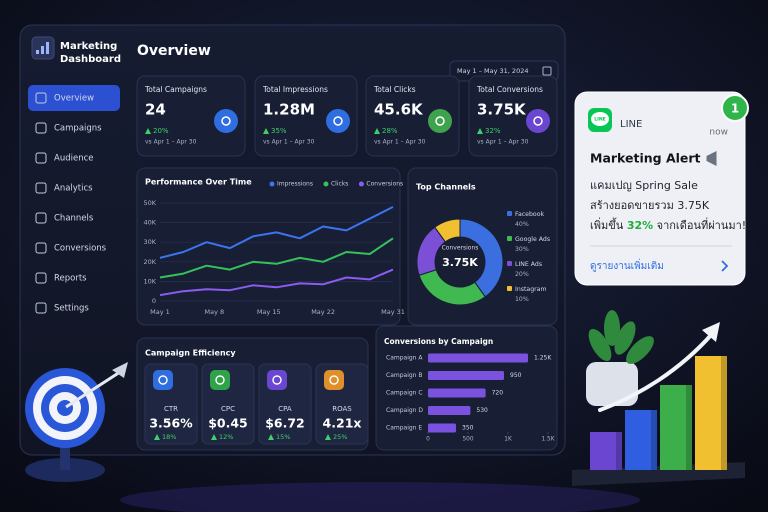  Describe the element at coordinates (285, 409) in the screenshot. I see `metric-label: CPA` at that location.